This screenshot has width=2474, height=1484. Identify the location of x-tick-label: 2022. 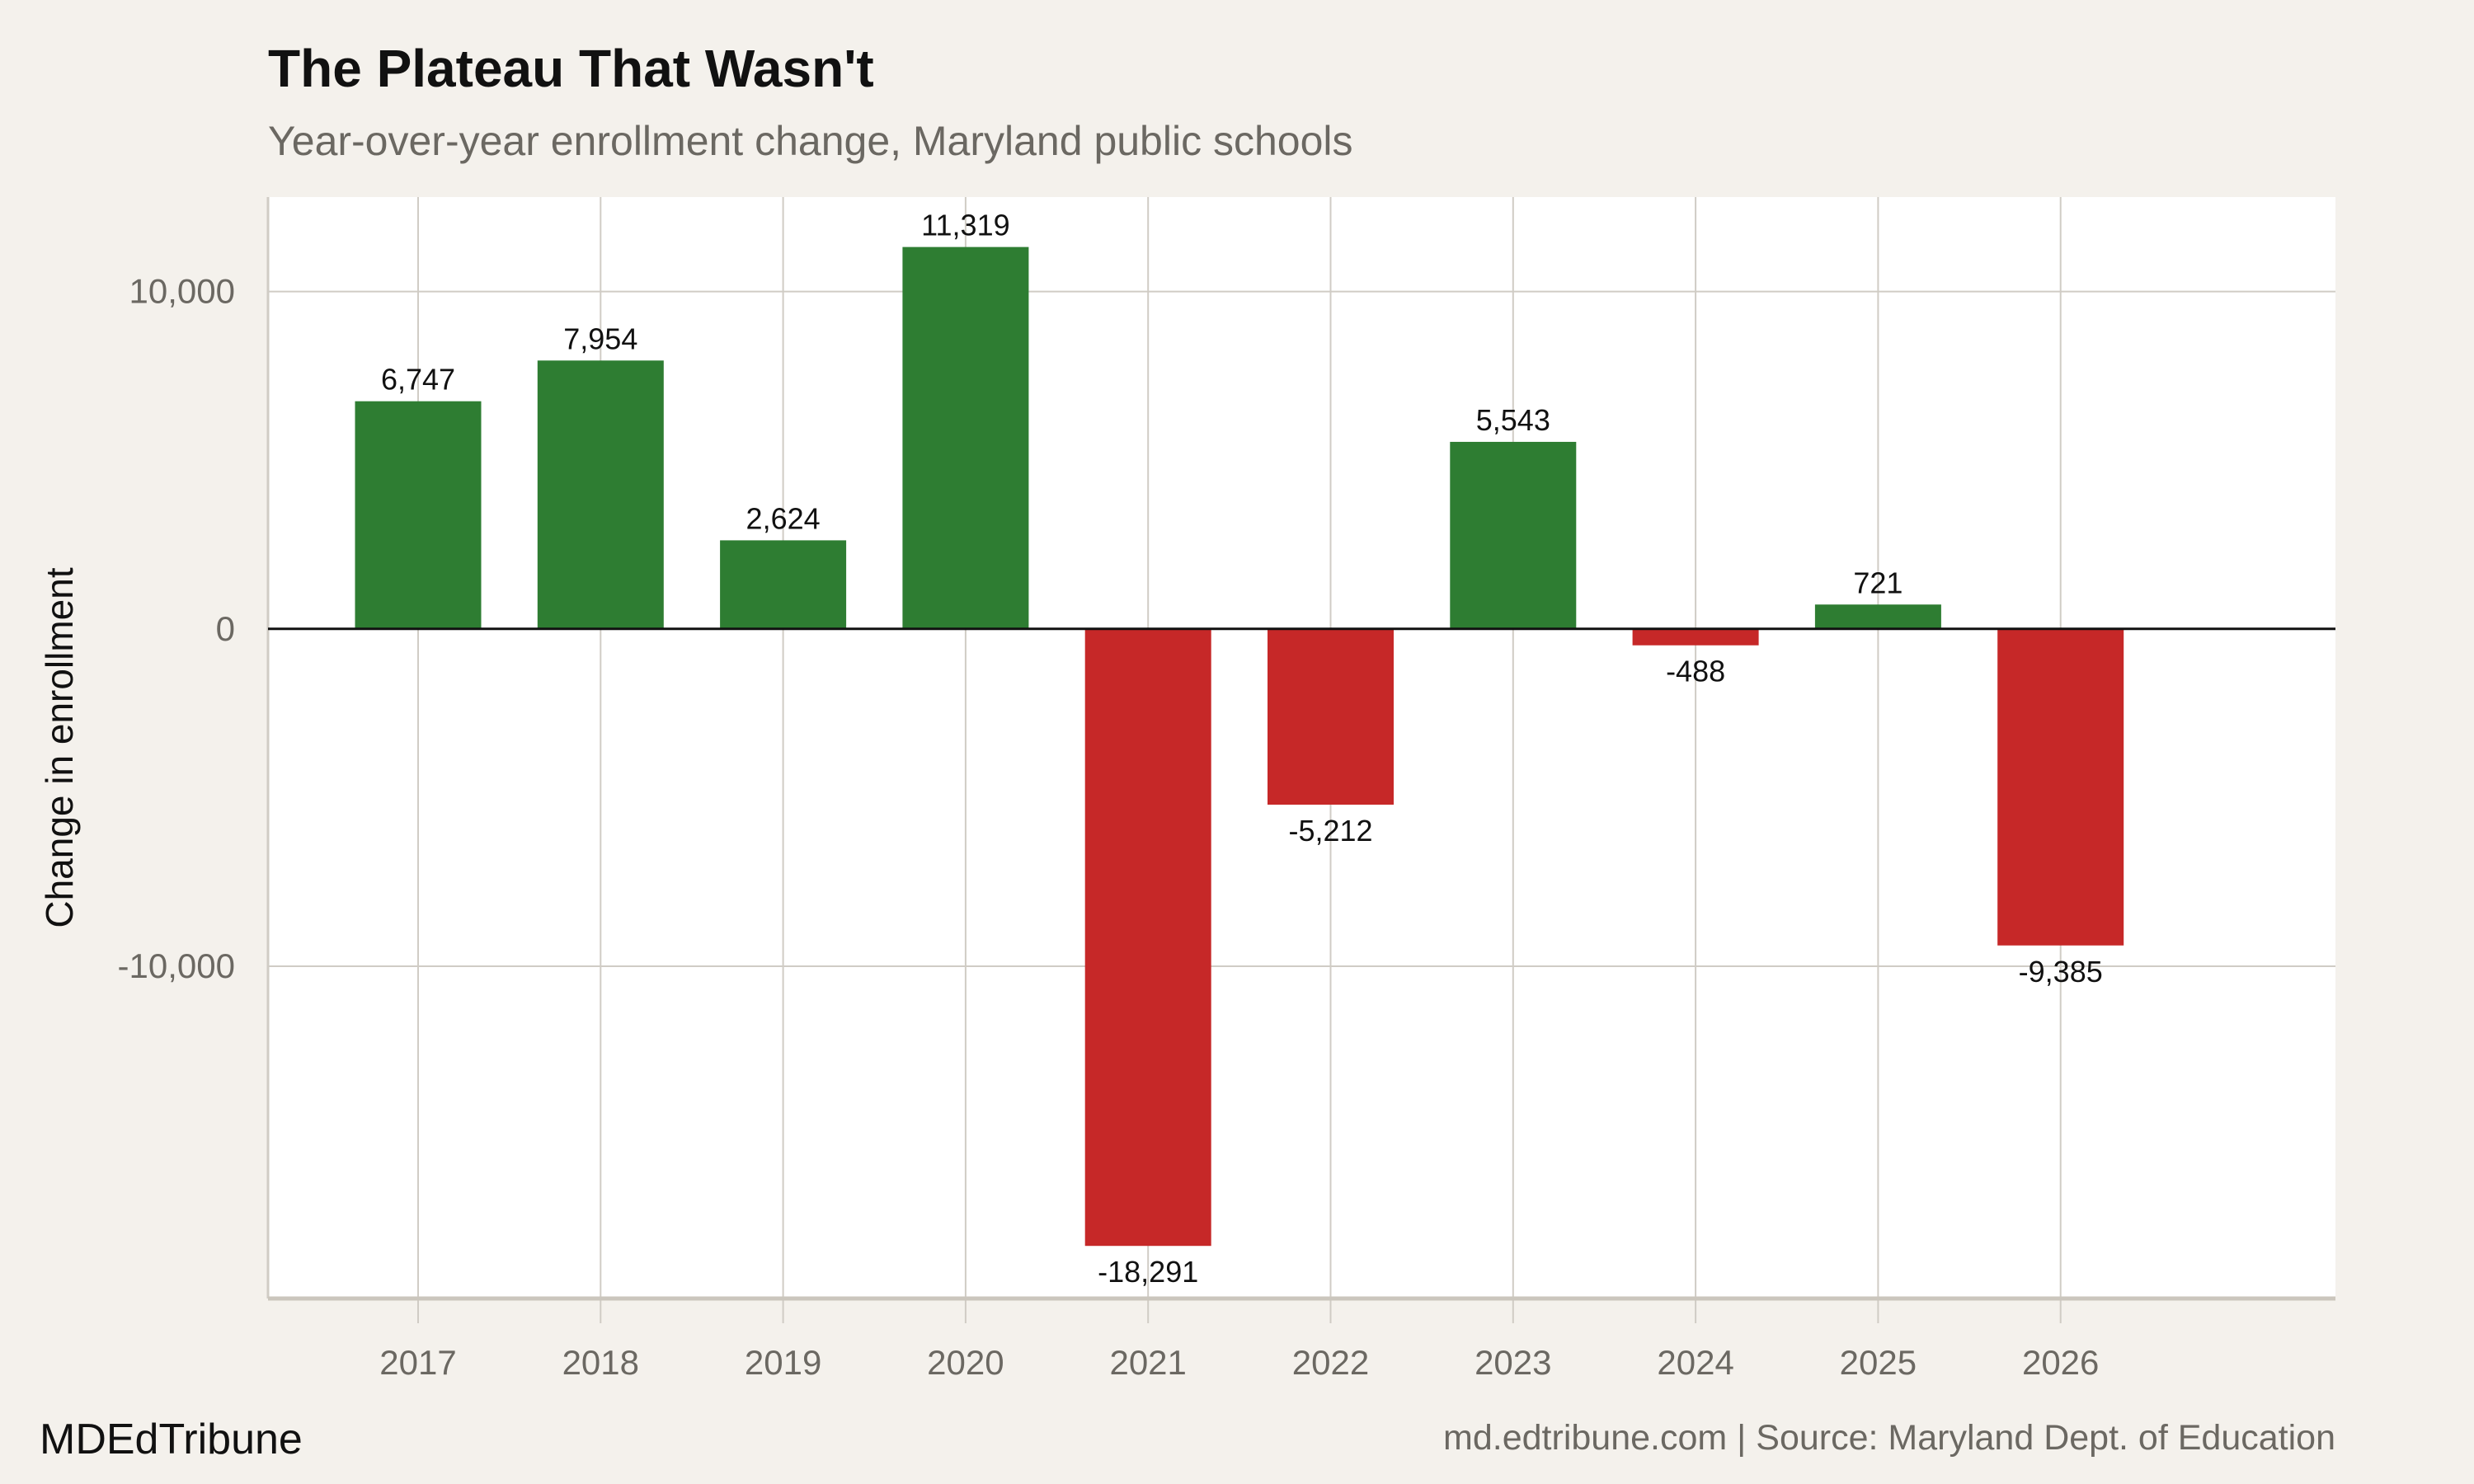
(1330, 1362).